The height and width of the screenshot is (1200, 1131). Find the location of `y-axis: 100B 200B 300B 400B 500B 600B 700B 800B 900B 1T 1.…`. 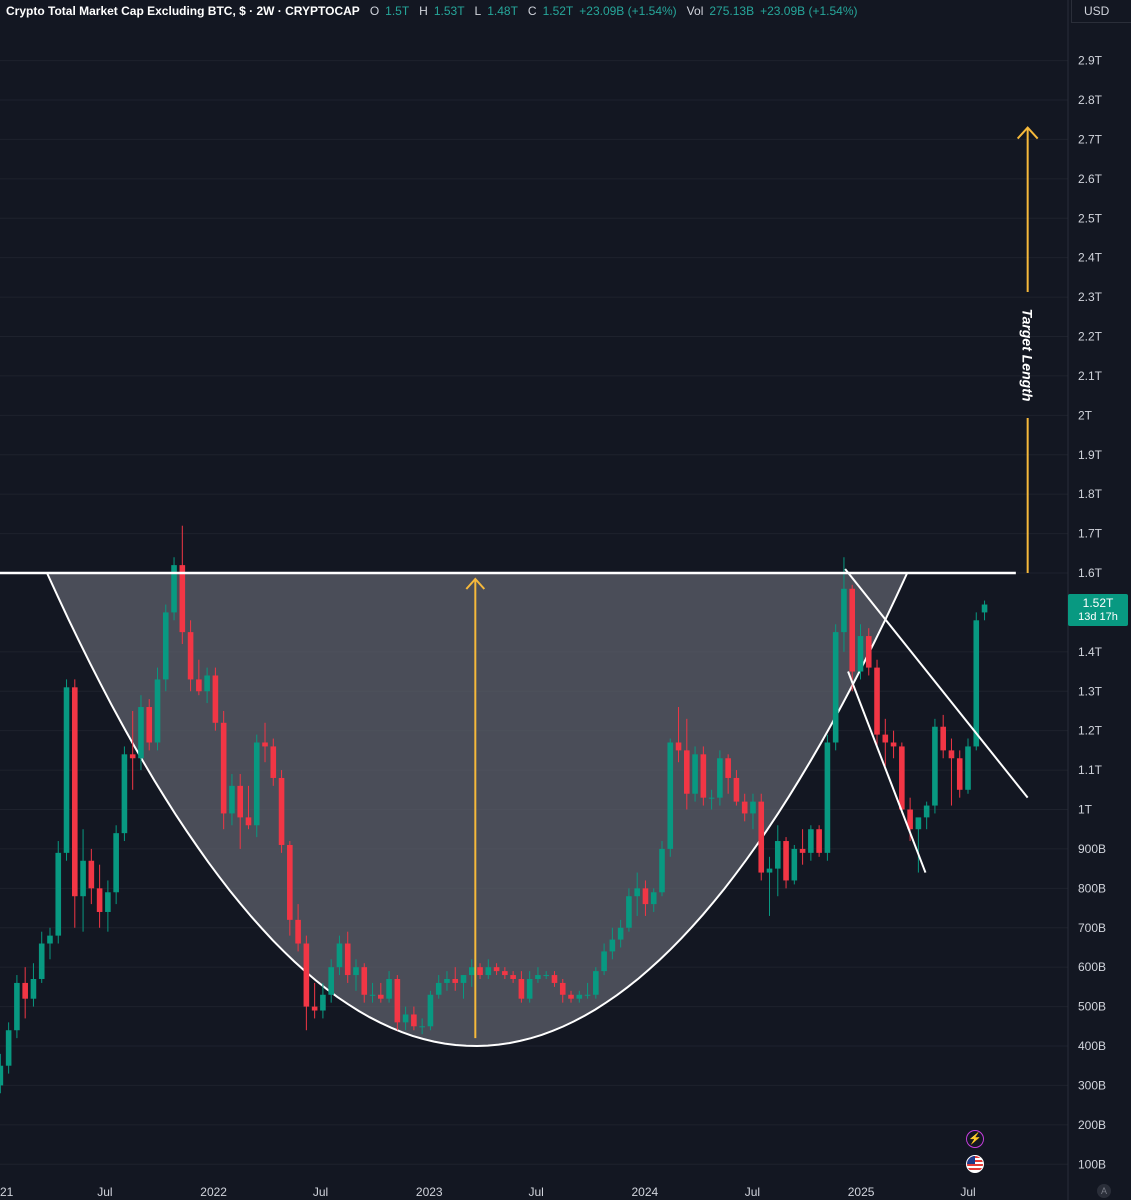

y-axis: 100B 200B 300B 400B 500B 600B 700B 800B 900B 1T 1.… is located at coordinates (1086, 600).